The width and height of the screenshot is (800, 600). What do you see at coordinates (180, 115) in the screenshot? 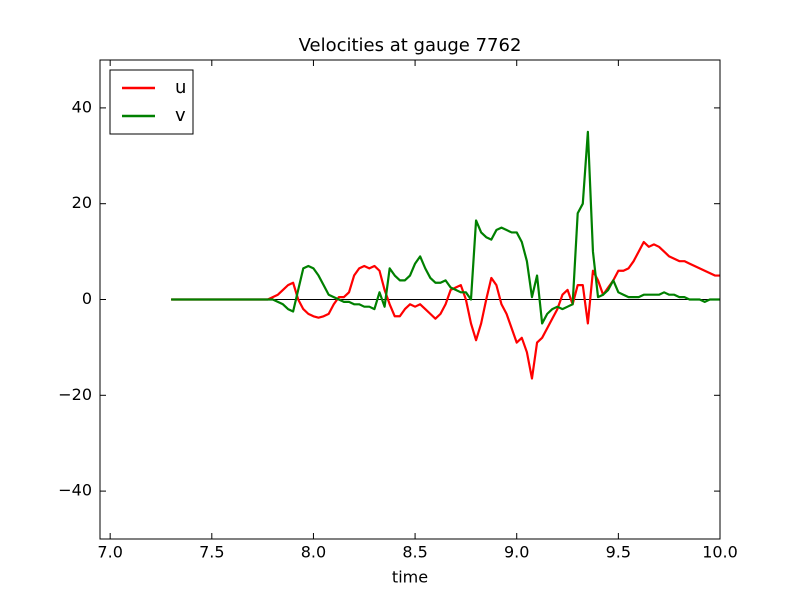
I see `legend-label: v` at bounding box center [180, 115].